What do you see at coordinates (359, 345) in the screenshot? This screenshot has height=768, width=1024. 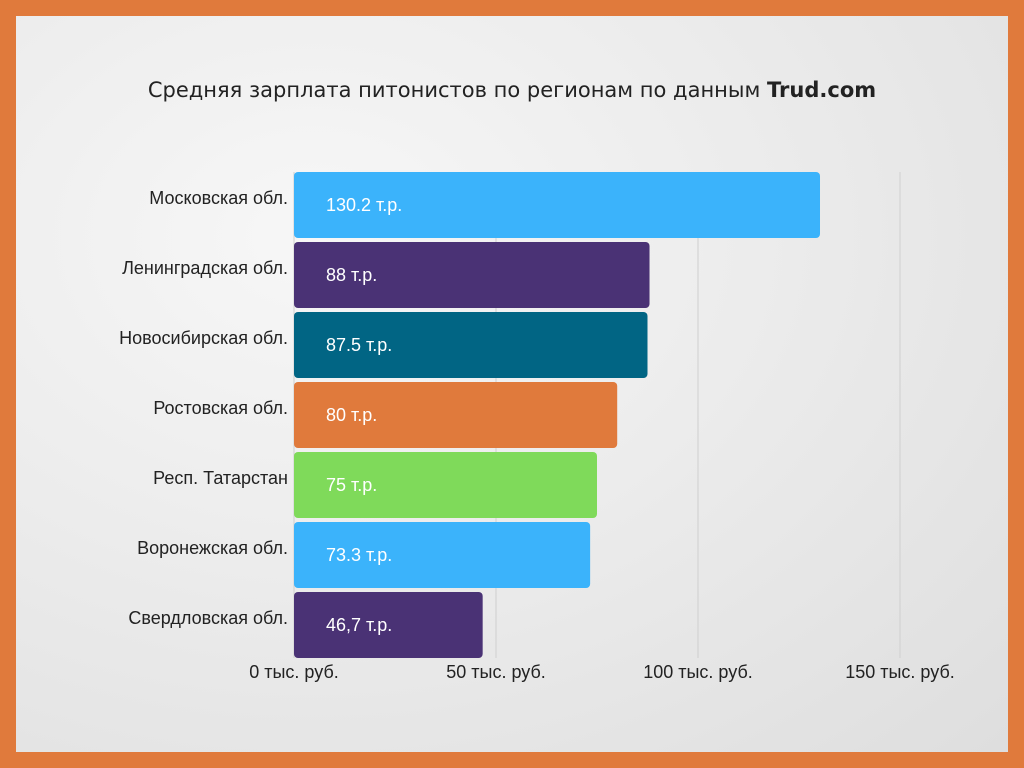 I see `bar-value-label-2: 87.5 т.р.` at bounding box center [359, 345].